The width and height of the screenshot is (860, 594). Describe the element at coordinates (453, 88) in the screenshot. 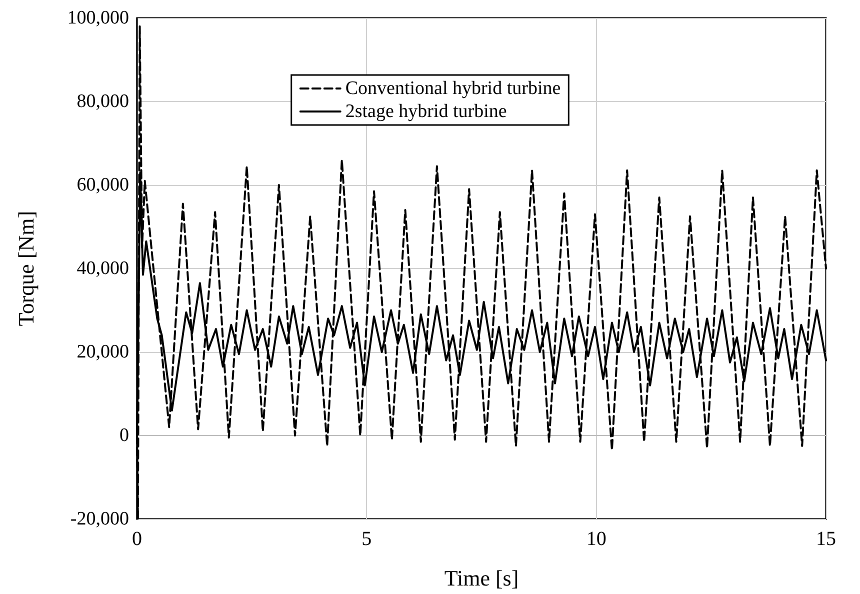

I see `legend-label: Conventional hybrid turbine` at that location.